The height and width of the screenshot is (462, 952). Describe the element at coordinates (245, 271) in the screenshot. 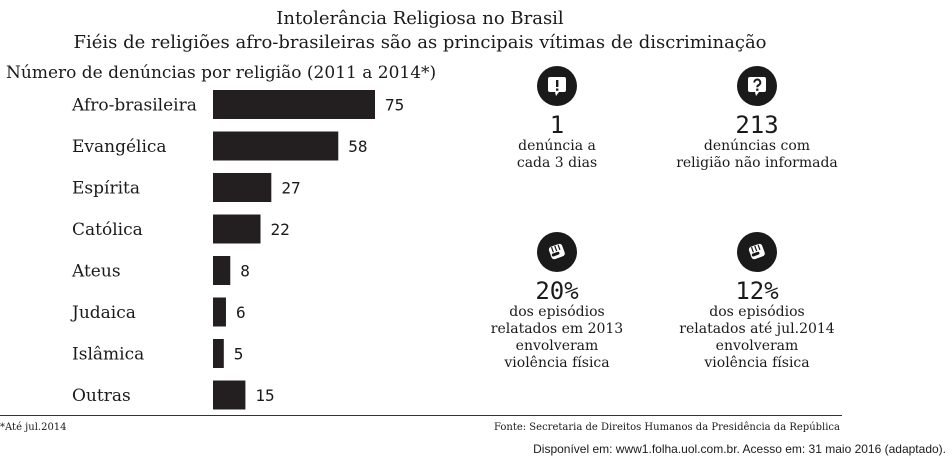

I see `data-label: 8` at that location.